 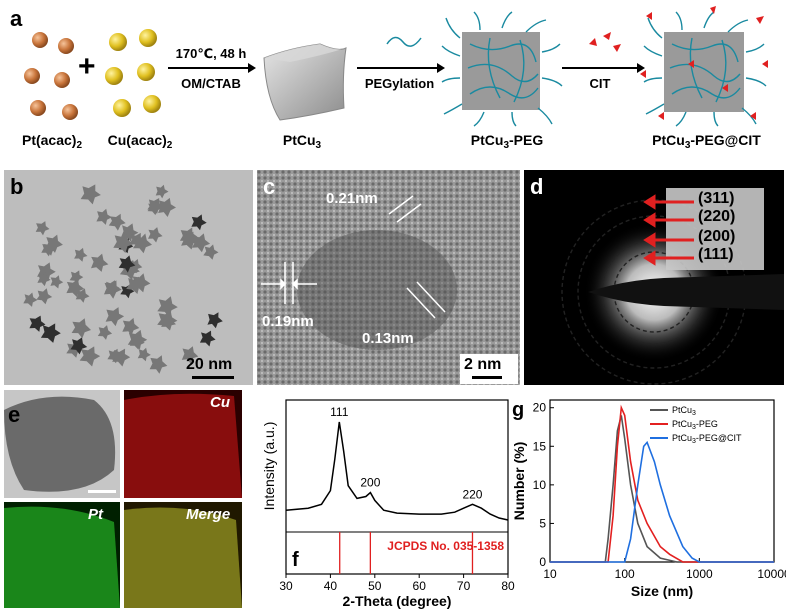 I want to click on x-axis-title: 2-Theta (degree), so click(x=397, y=601).